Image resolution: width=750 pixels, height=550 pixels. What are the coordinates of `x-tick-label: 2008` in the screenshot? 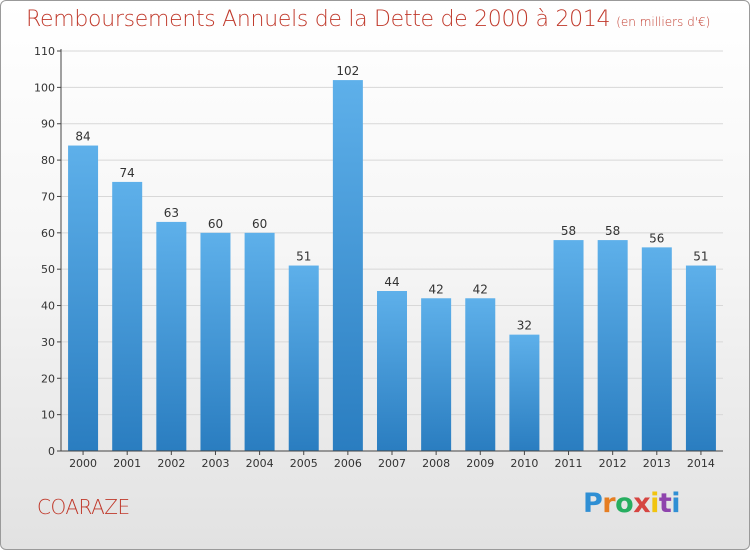 It's located at (436, 463).